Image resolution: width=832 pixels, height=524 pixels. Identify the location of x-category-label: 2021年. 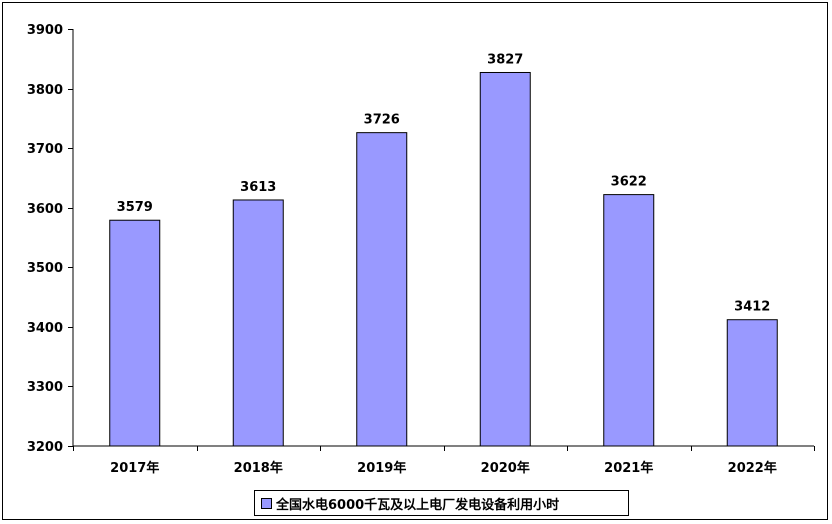
(628, 468).